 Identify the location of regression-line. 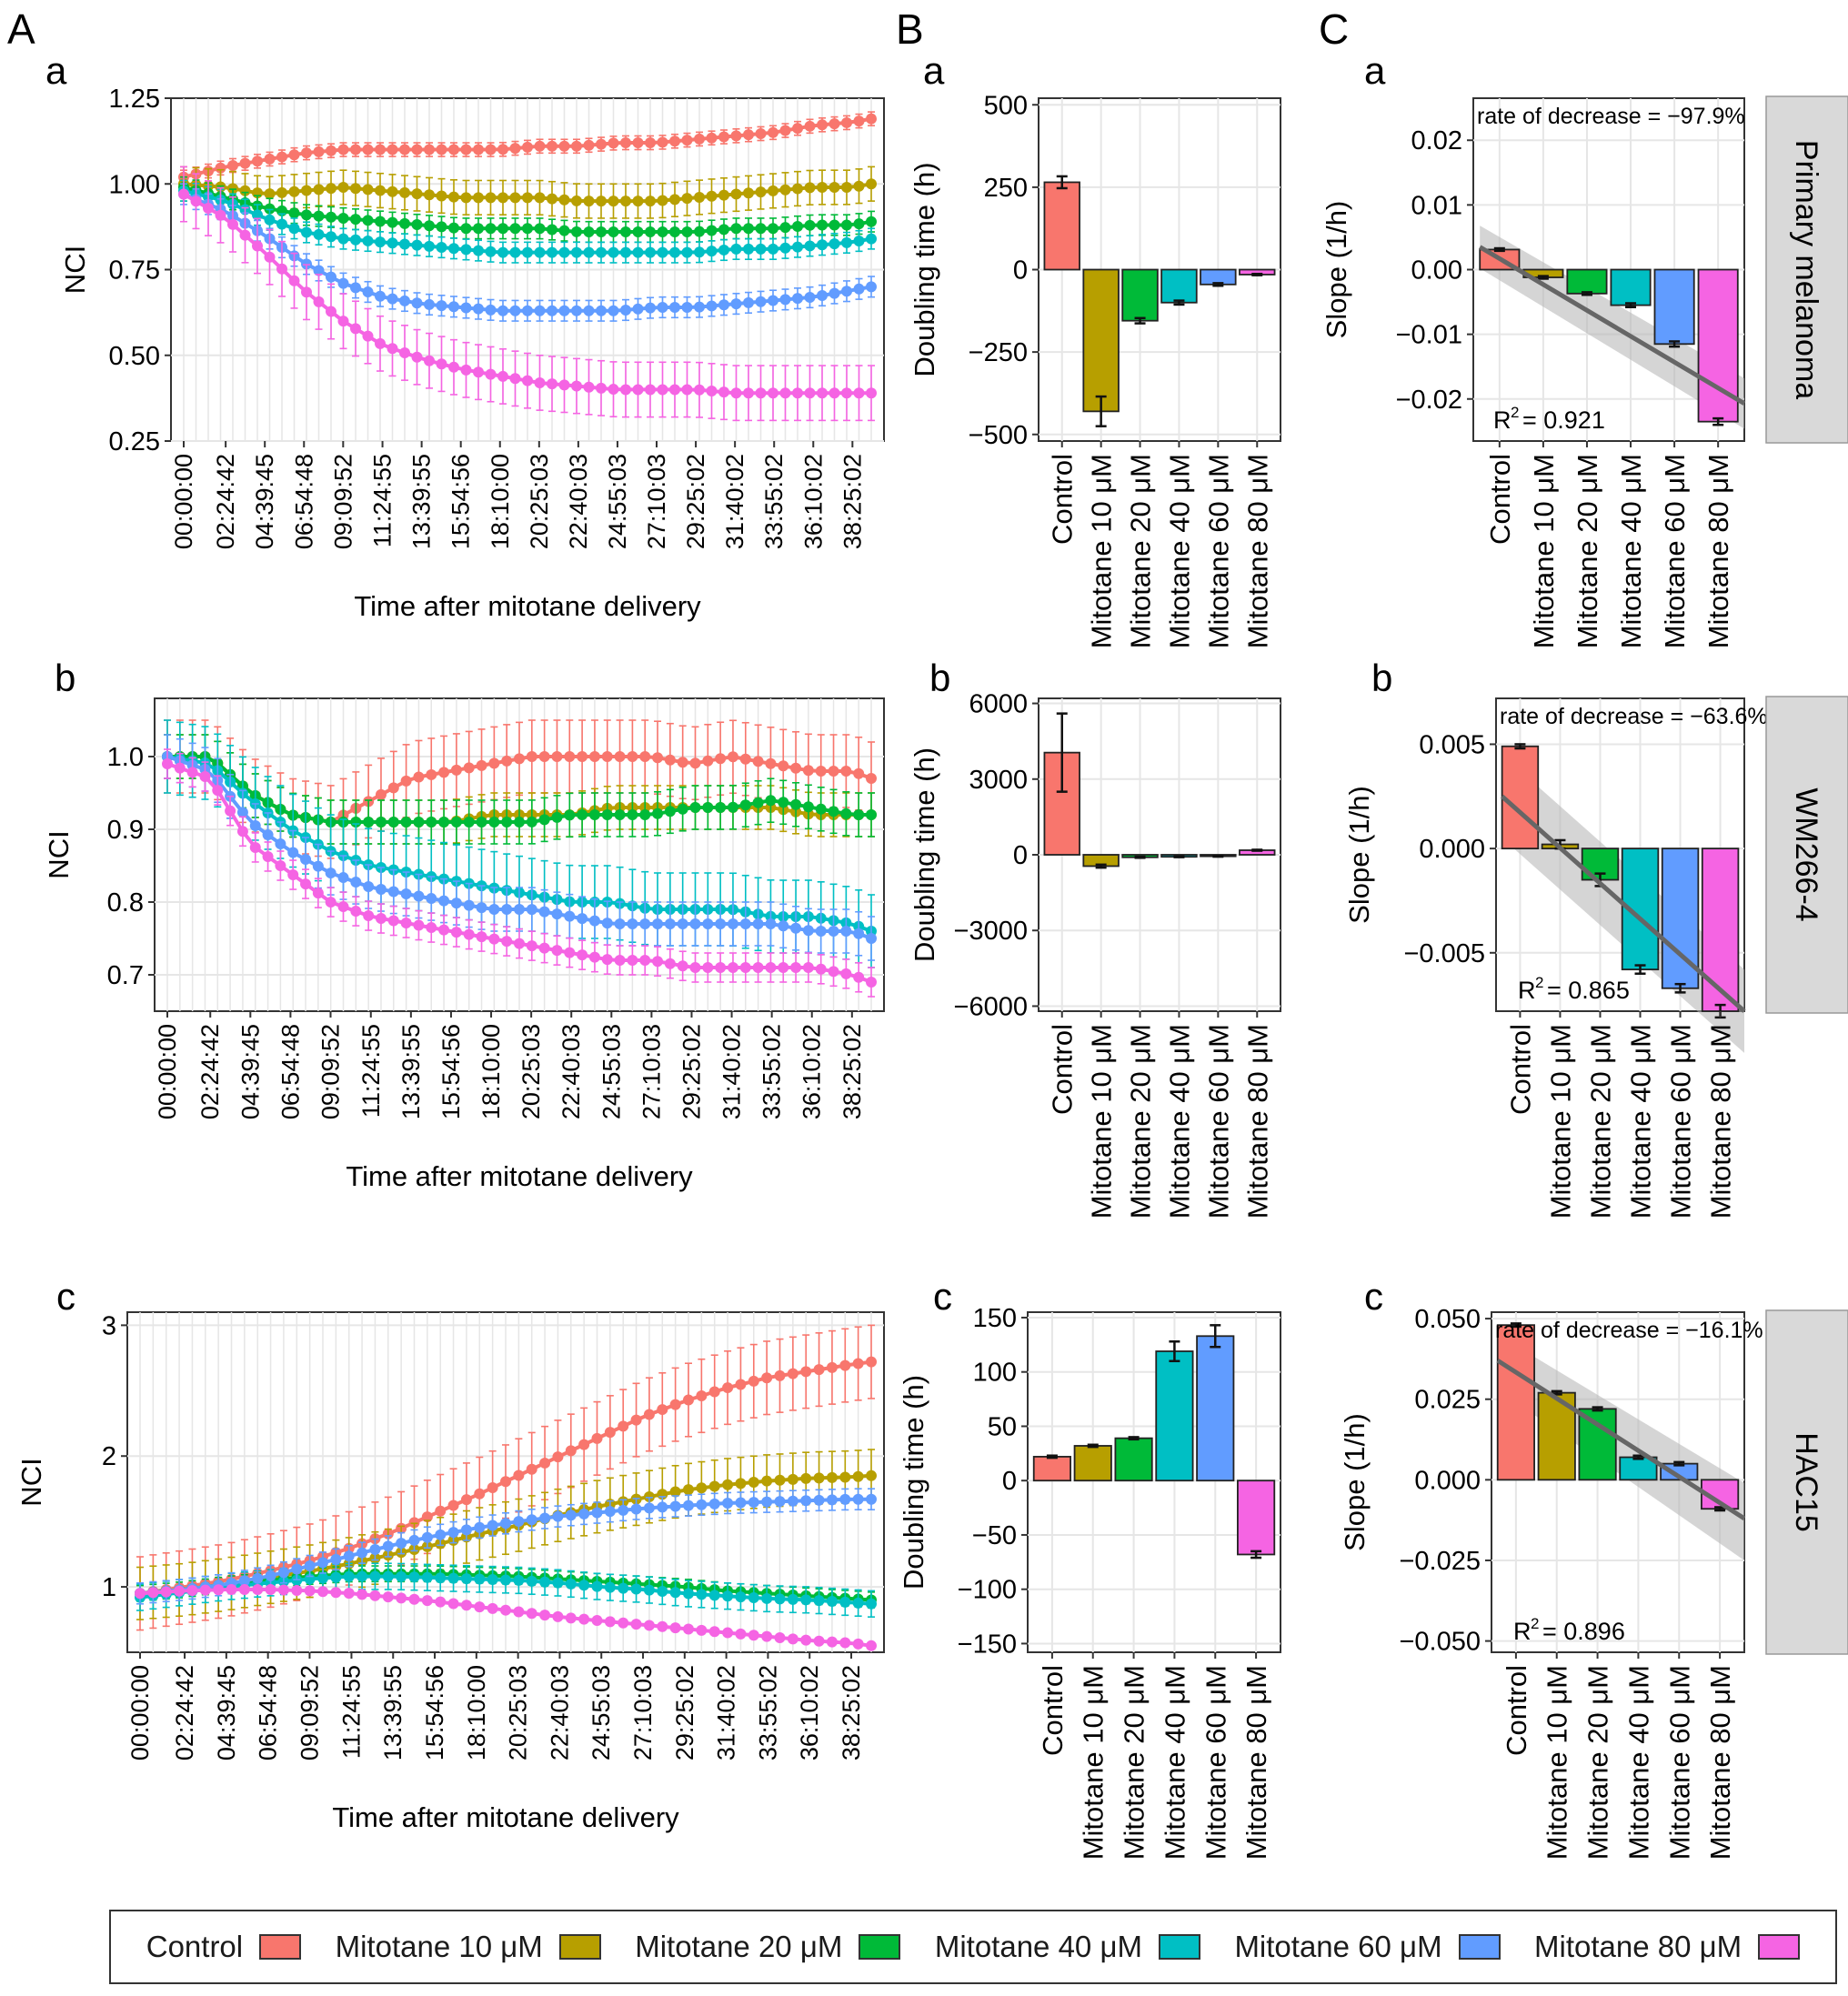
(1612, 325).